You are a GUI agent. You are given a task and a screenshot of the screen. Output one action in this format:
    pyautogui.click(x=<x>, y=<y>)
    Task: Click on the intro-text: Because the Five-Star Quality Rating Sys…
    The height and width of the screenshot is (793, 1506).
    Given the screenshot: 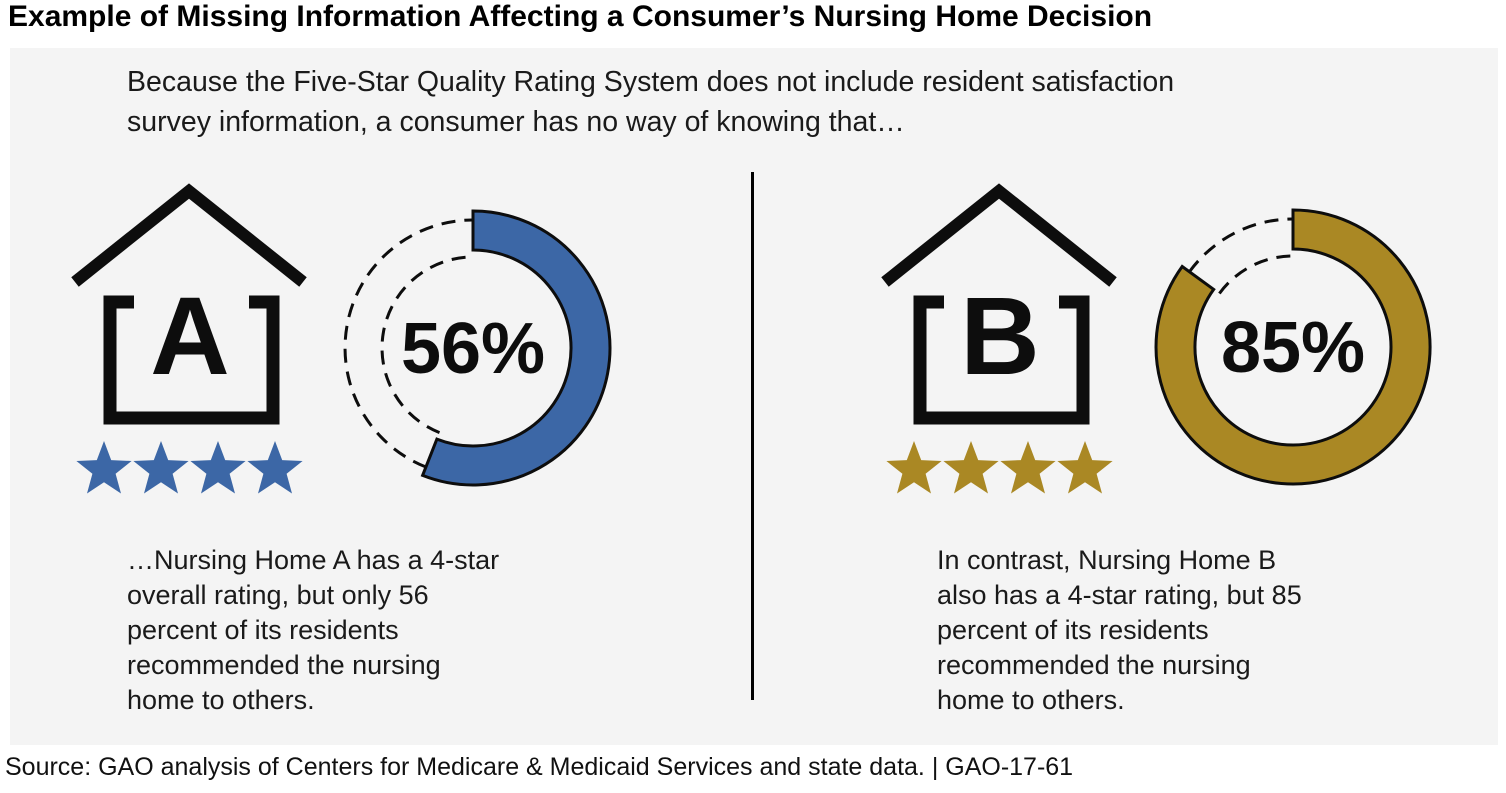 What is the action you would take?
    pyautogui.click(x=651, y=102)
    